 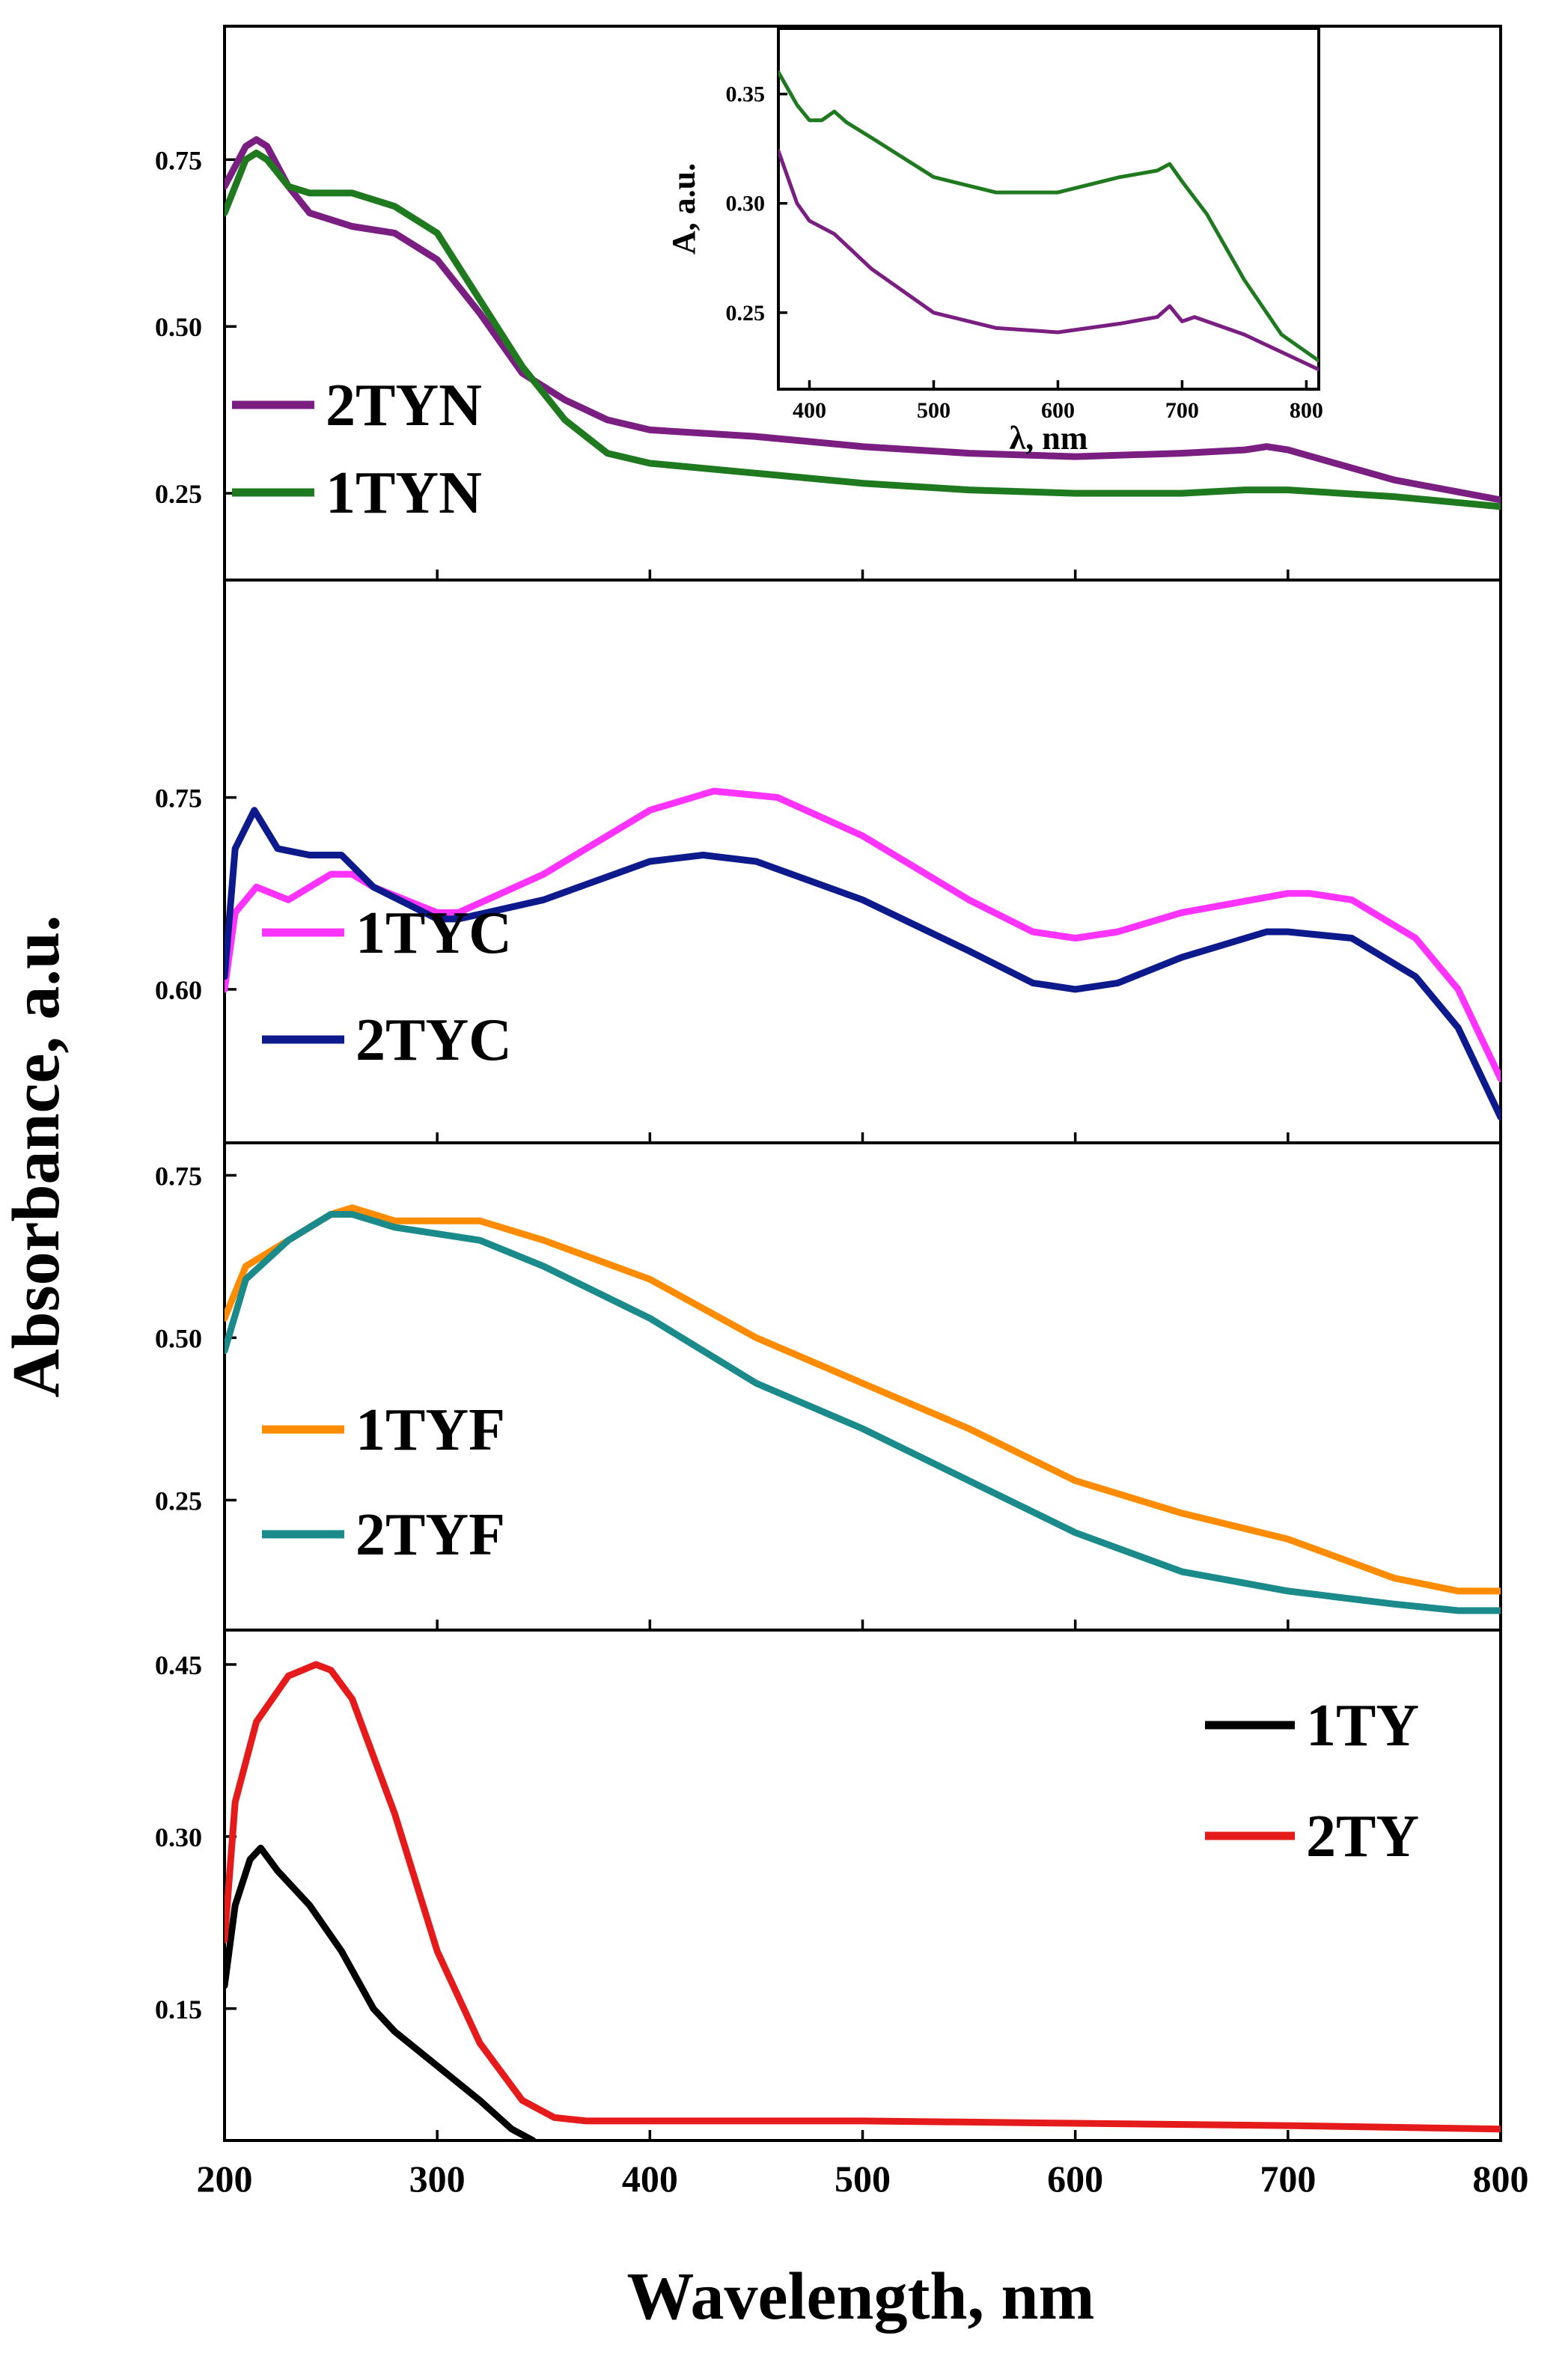 I want to click on x-tick-label: 800, so click(x=1501, y=2179).